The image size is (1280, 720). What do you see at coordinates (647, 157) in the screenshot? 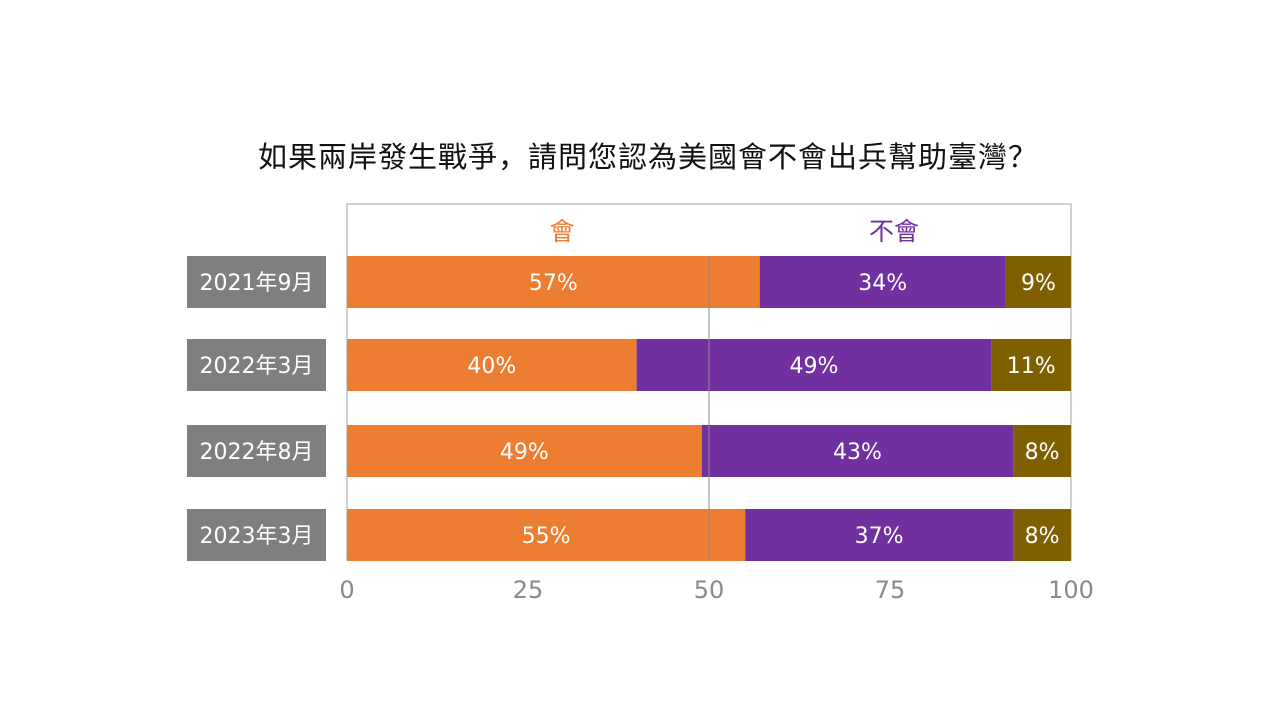
I see `chart-title: 如果兩岸發生戰爭，請問您認為美國會不會出兵幫助臺灣？` at bounding box center [647, 157].